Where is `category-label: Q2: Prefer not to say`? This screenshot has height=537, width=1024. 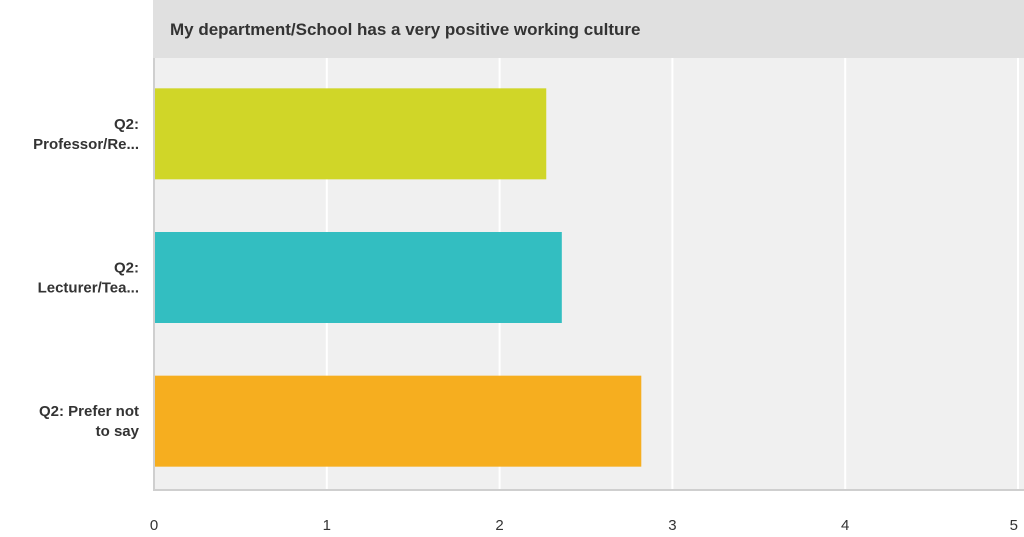 category-label: Q2: Prefer not to say is located at coordinates (89, 421).